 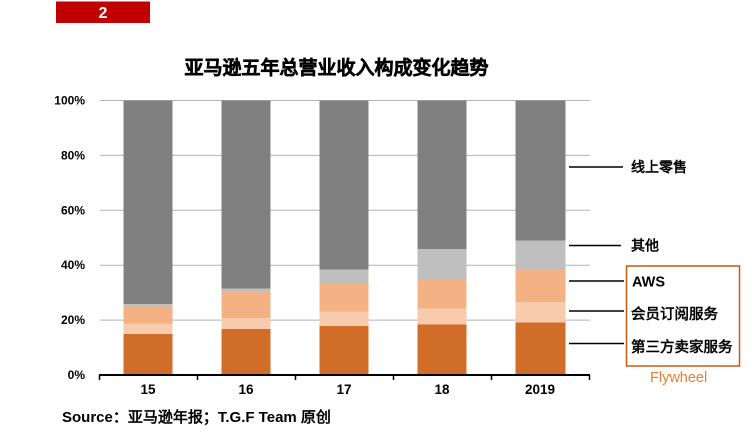 I want to click on svg-text: 17, so click(x=343, y=389).